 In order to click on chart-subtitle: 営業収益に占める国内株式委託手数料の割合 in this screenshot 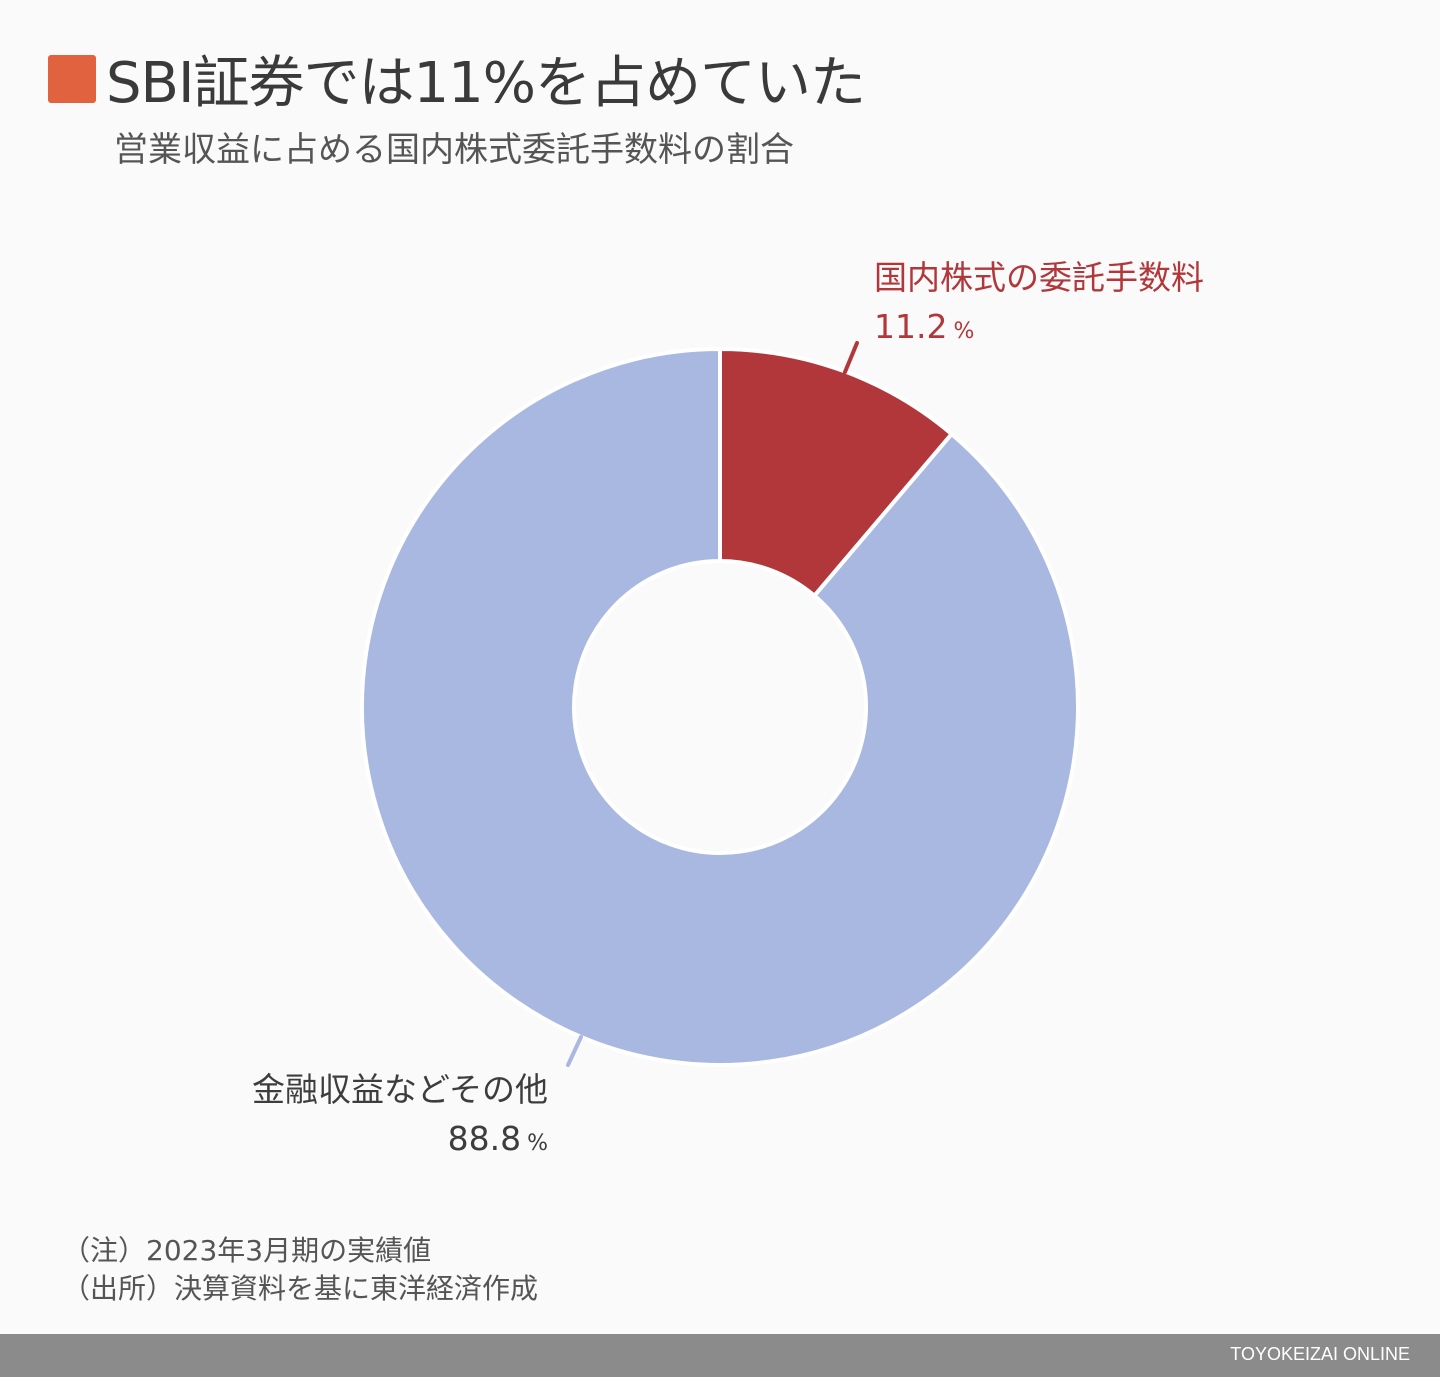, I will do `click(454, 150)`.